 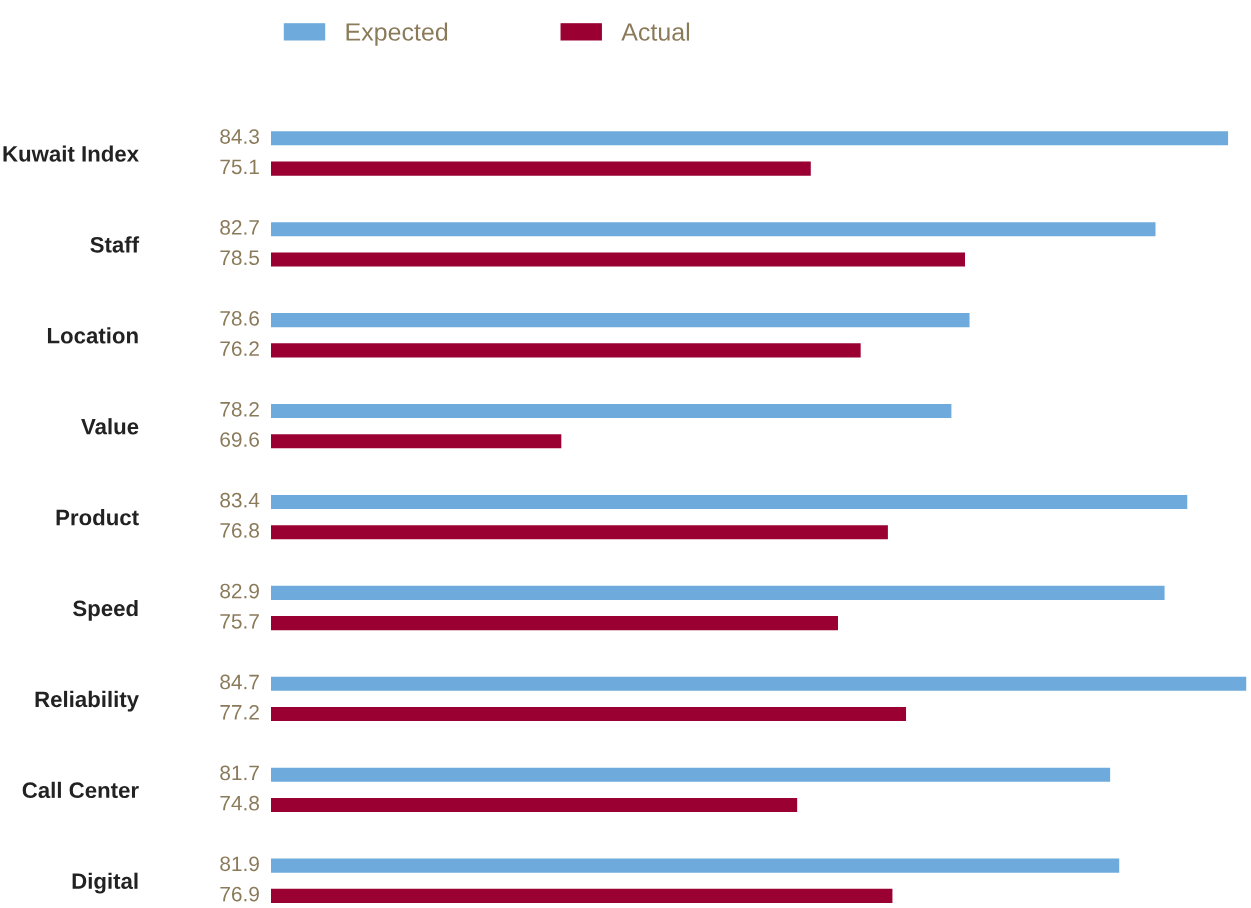 What do you see at coordinates (240, 500) in the screenshot?
I see `data-label: 83.4` at bounding box center [240, 500].